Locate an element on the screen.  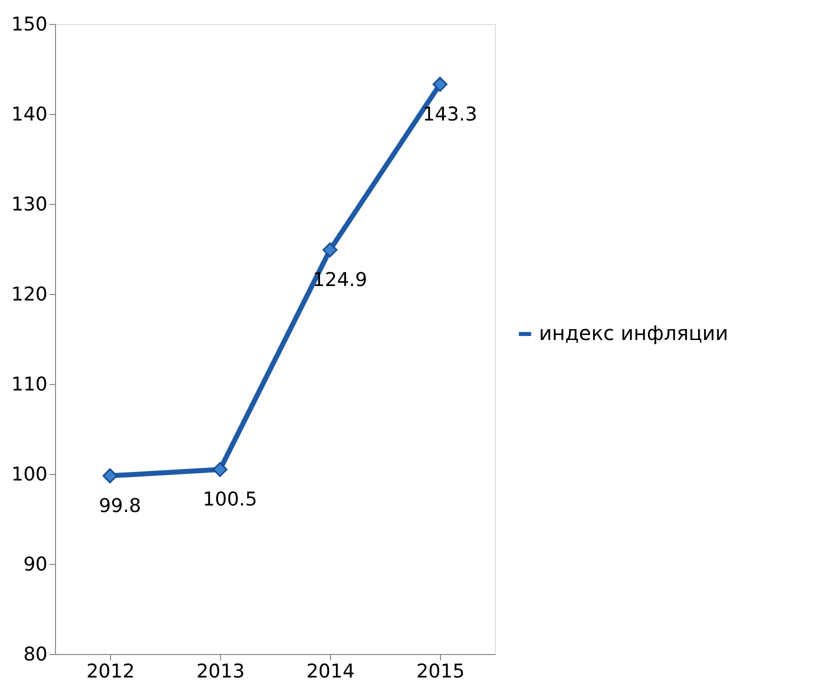
y-tick-label: 130 is located at coordinates (29, 205).